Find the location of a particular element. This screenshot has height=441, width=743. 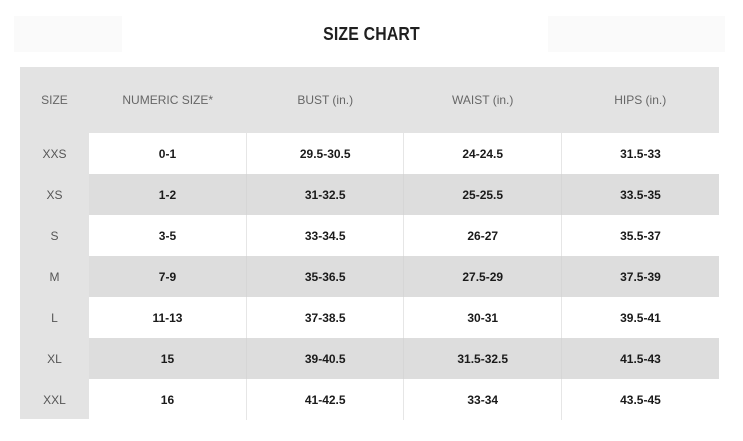

waist-cell: 33-34 is located at coordinates (482, 399).